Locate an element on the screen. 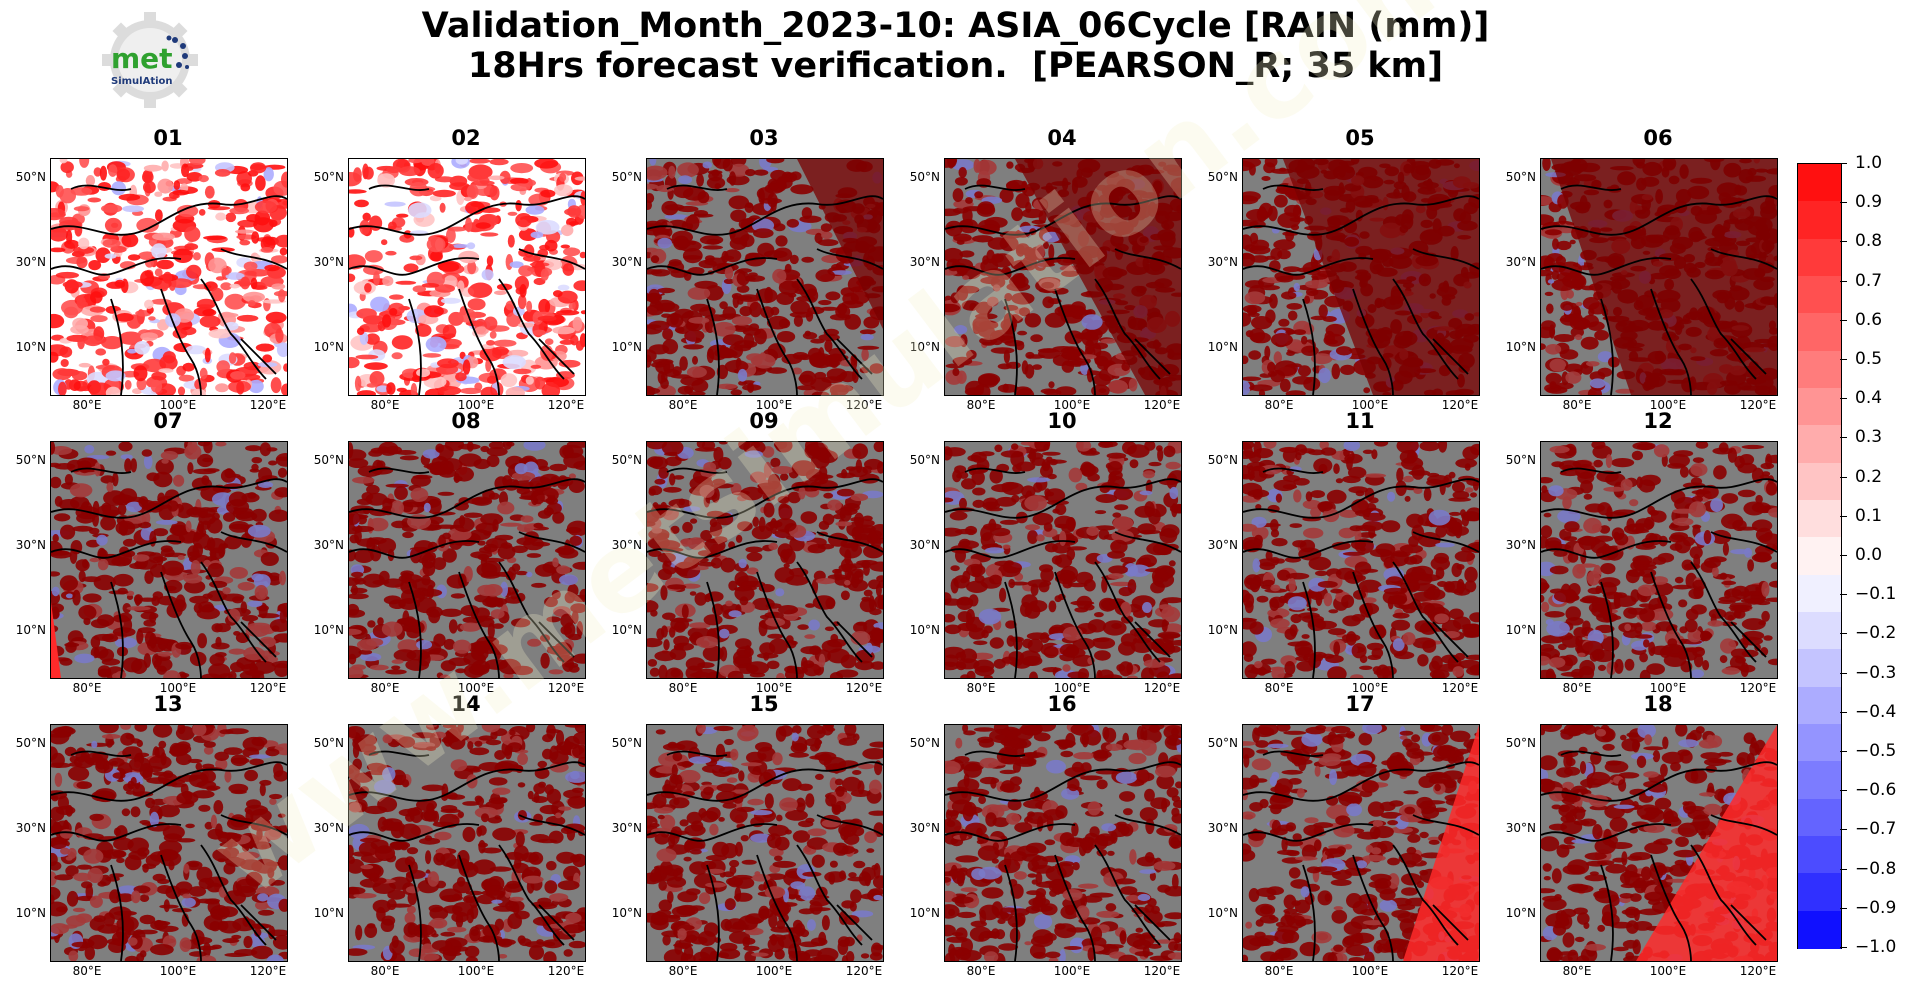 This screenshot has width=1911, height=988. panel-title-07: 07 is located at coordinates (168, 421).